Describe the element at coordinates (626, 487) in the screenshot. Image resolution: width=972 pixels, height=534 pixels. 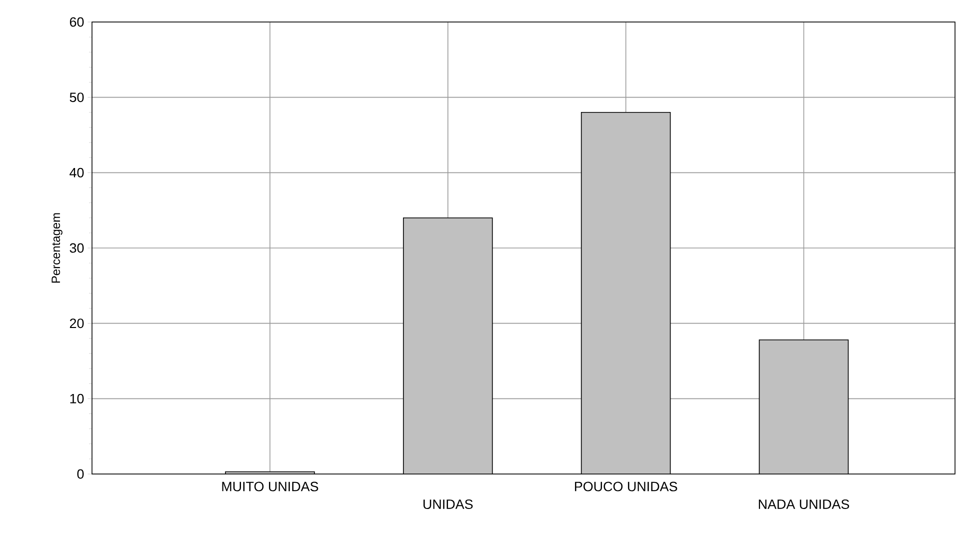
I see `x-tick-label: POUCO UNIDAS` at that location.